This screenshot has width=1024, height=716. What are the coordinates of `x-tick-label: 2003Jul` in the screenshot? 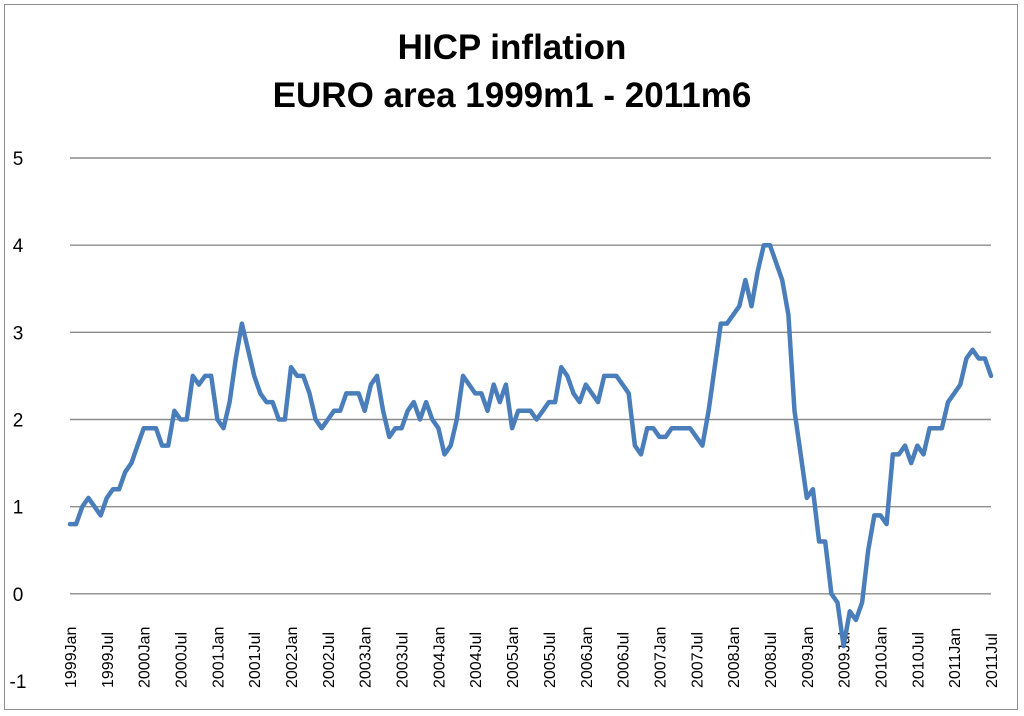 It's located at (403, 660).